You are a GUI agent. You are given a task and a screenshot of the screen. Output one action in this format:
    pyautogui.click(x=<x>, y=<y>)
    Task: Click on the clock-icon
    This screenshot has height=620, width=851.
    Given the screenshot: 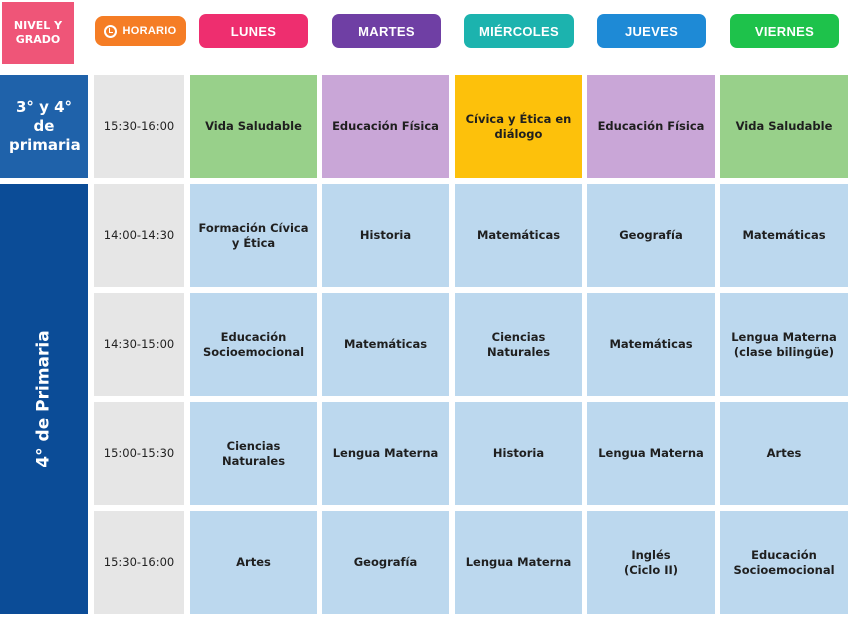 What is the action you would take?
    pyautogui.click(x=111, y=31)
    